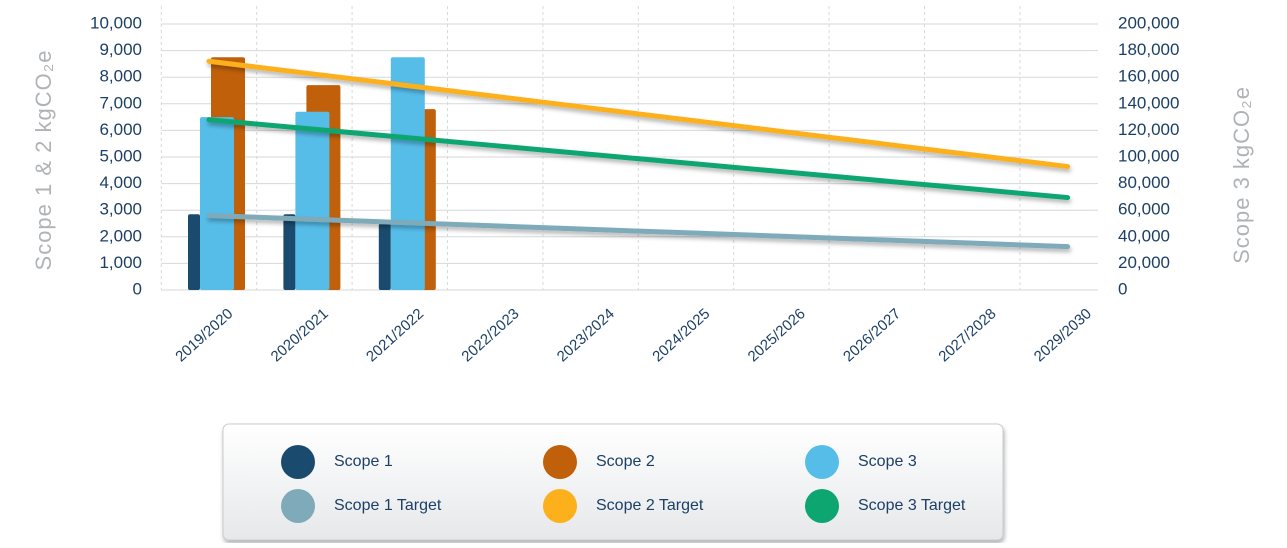 This screenshot has width=1287, height=548. What do you see at coordinates (681, 335) in the screenshot?
I see `x-tick-label: 2024/2025` at bounding box center [681, 335].